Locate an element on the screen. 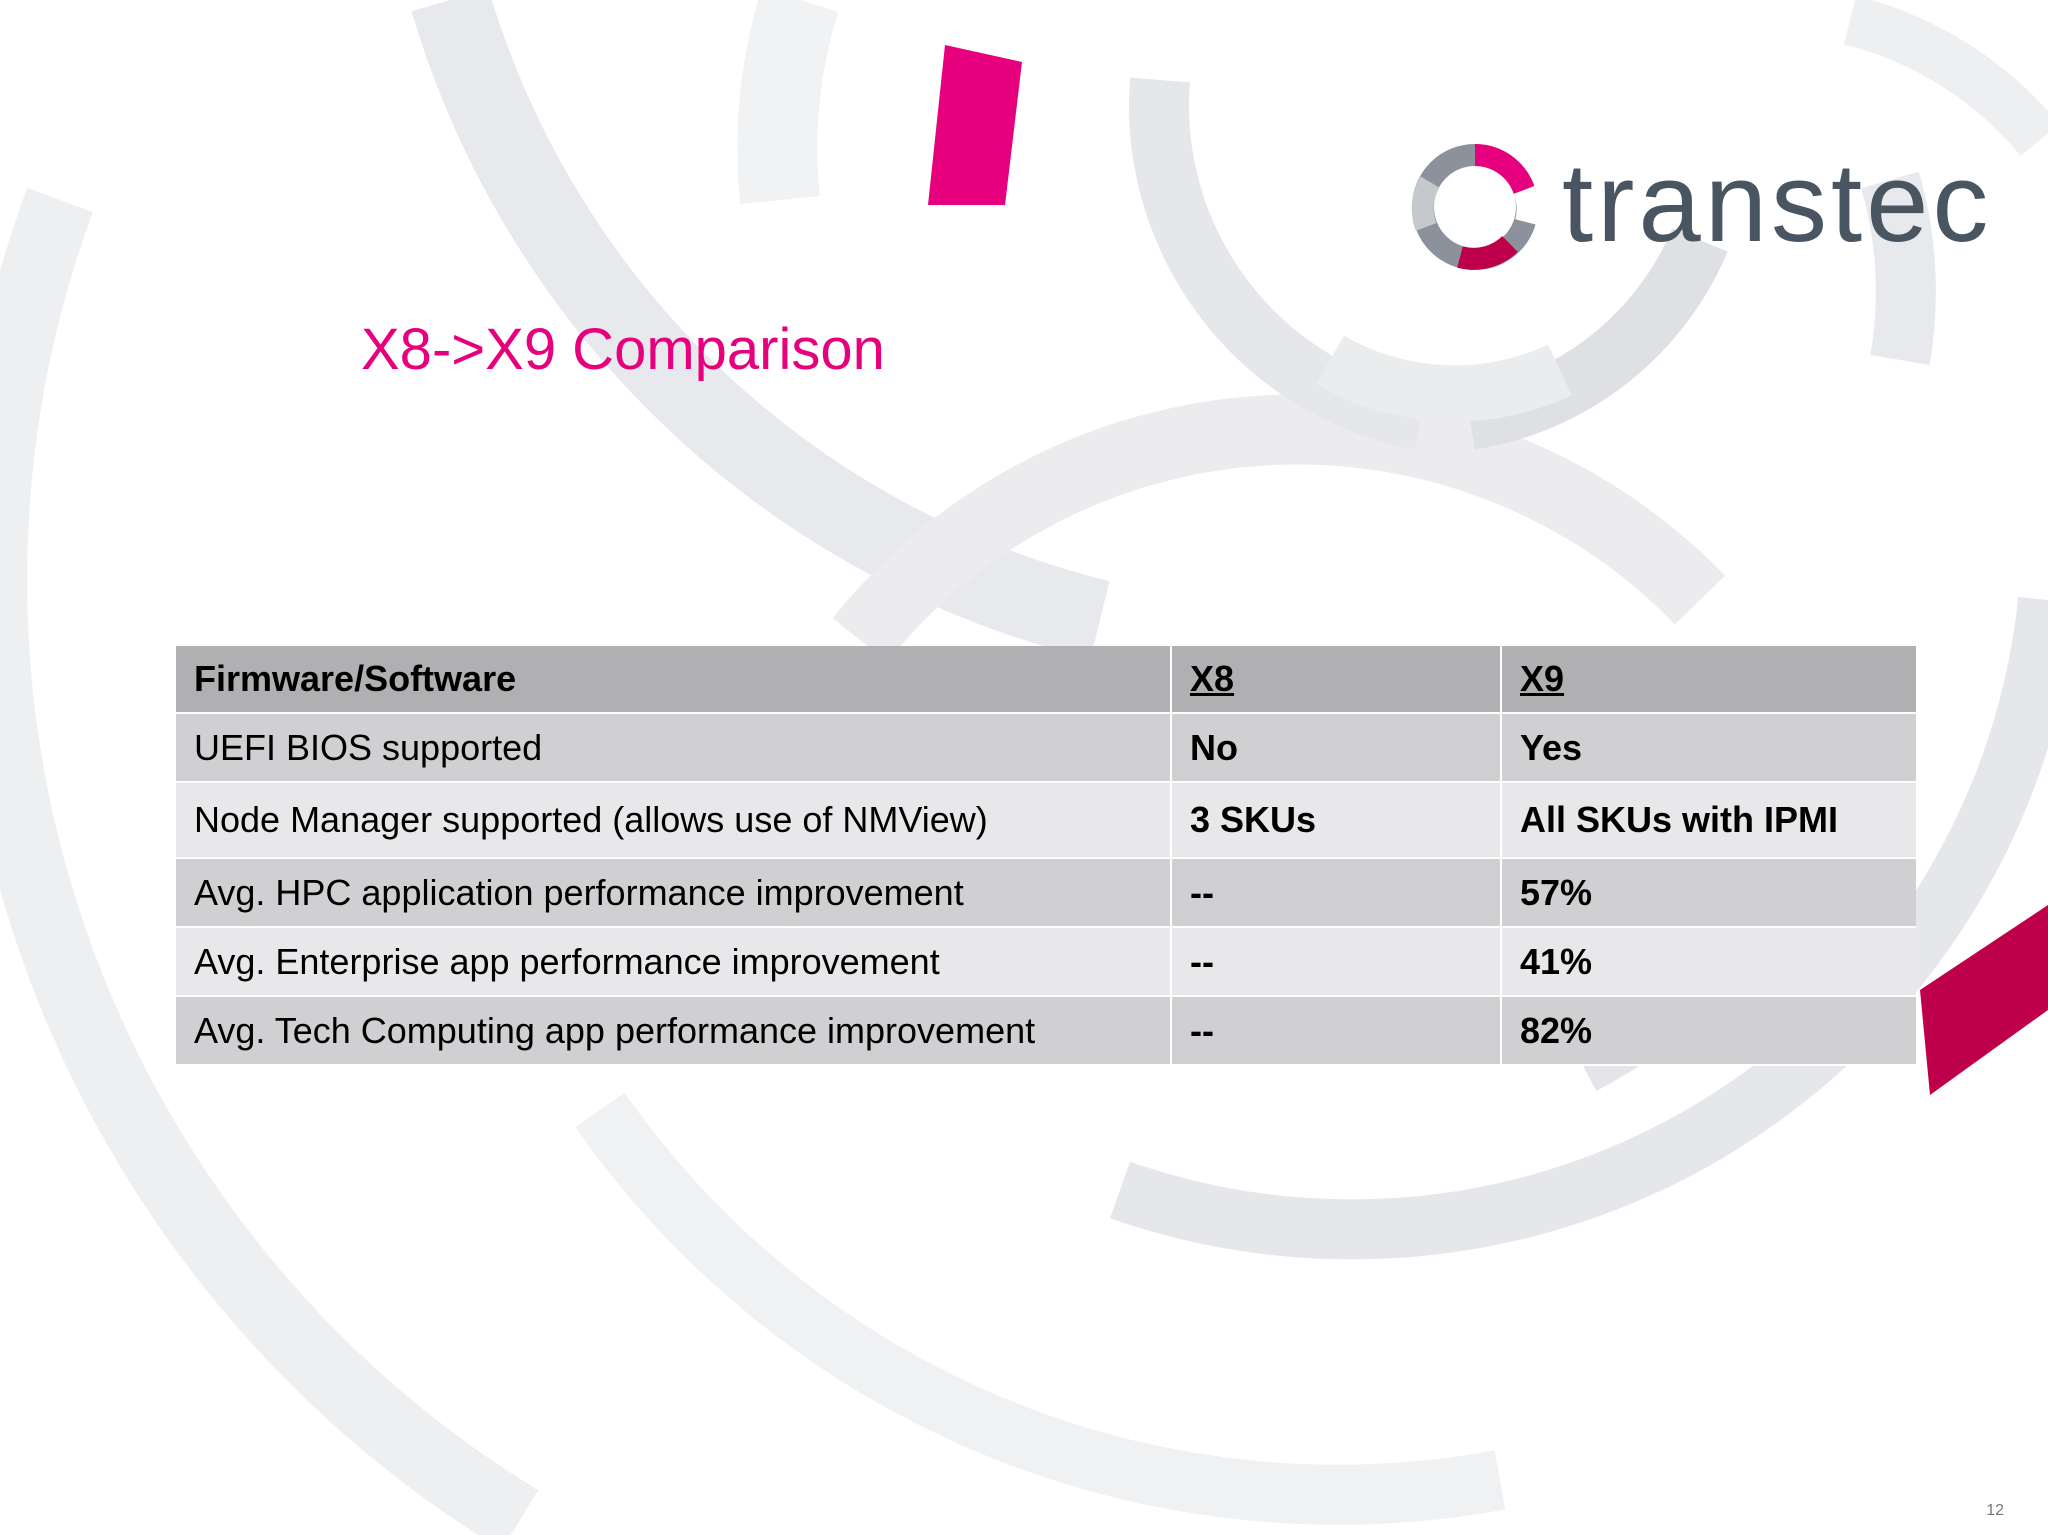 This screenshot has height=1535, width=2048. header-firmware-software: Firmware/Software is located at coordinates (674, 680).